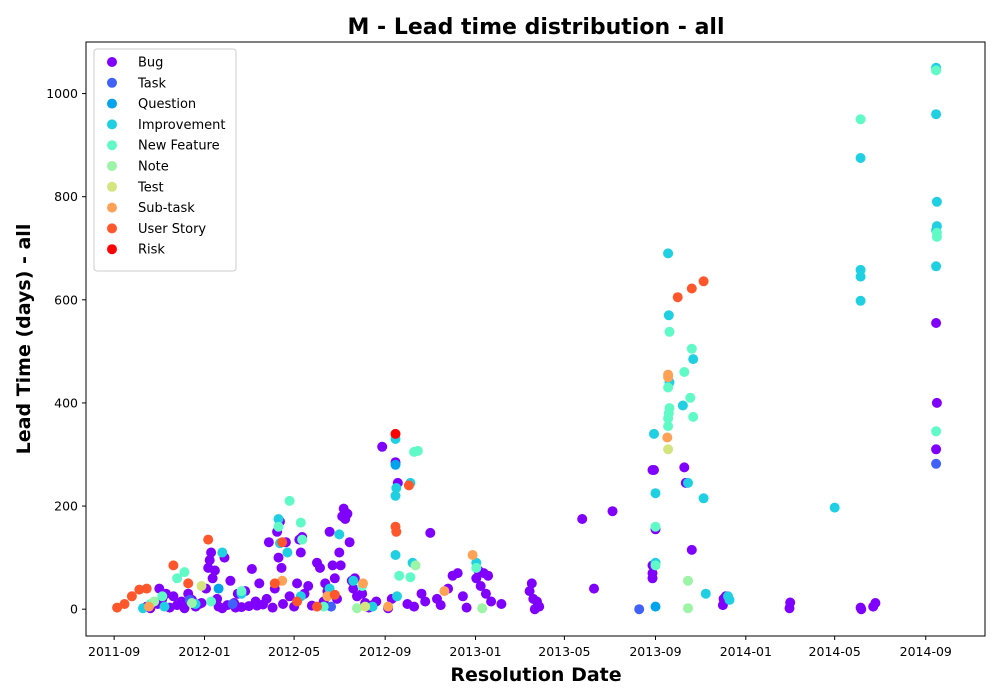  What do you see at coordinates (24, 339) in the screenshot?
I see `y-axis-label: Lead Time (days) - all` at bounding box center [24, 339].